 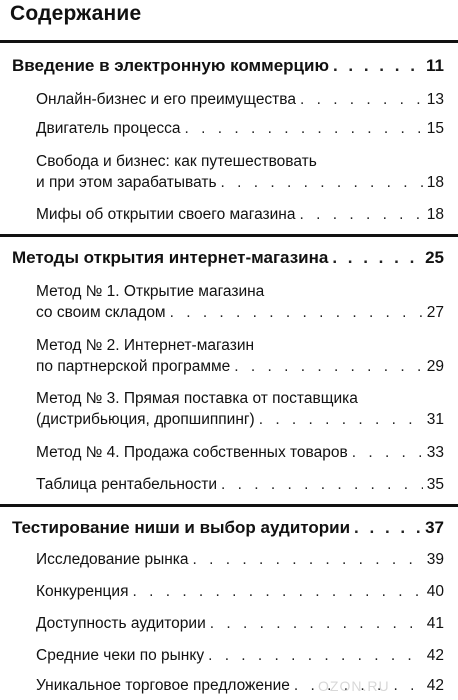 I want to click on entry-title-line: Метод № 3. Прямая поставка от поставщика, so click(x=197, y=398).